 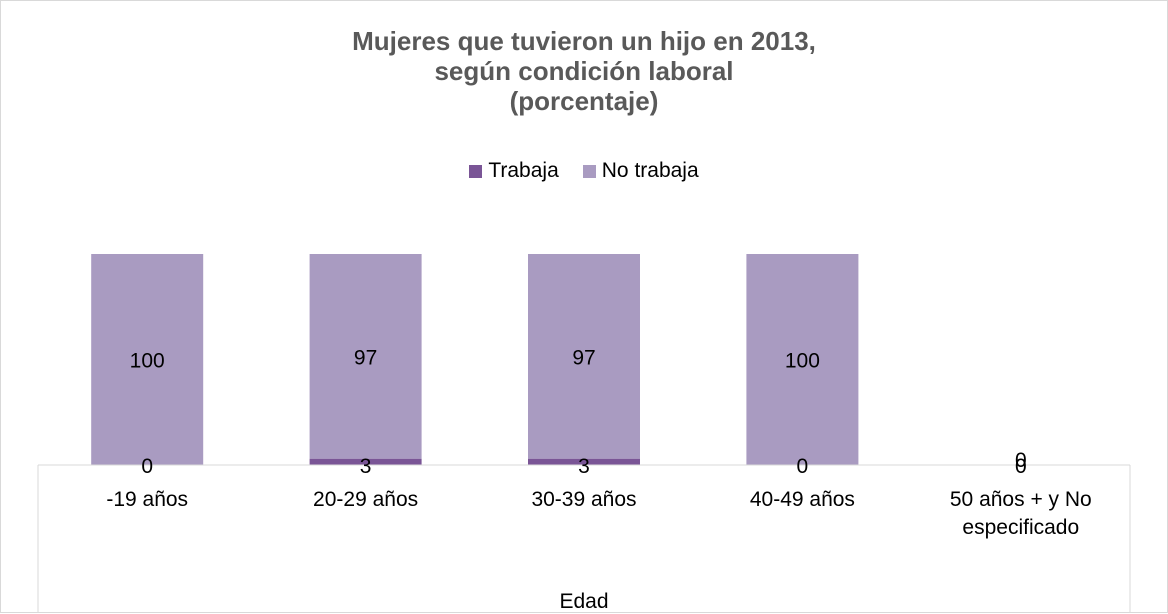 What do you see at coordinates (584, 601) in the screenshot?
I see `x-axis-title: Edad` at bounding box center [584, 601].